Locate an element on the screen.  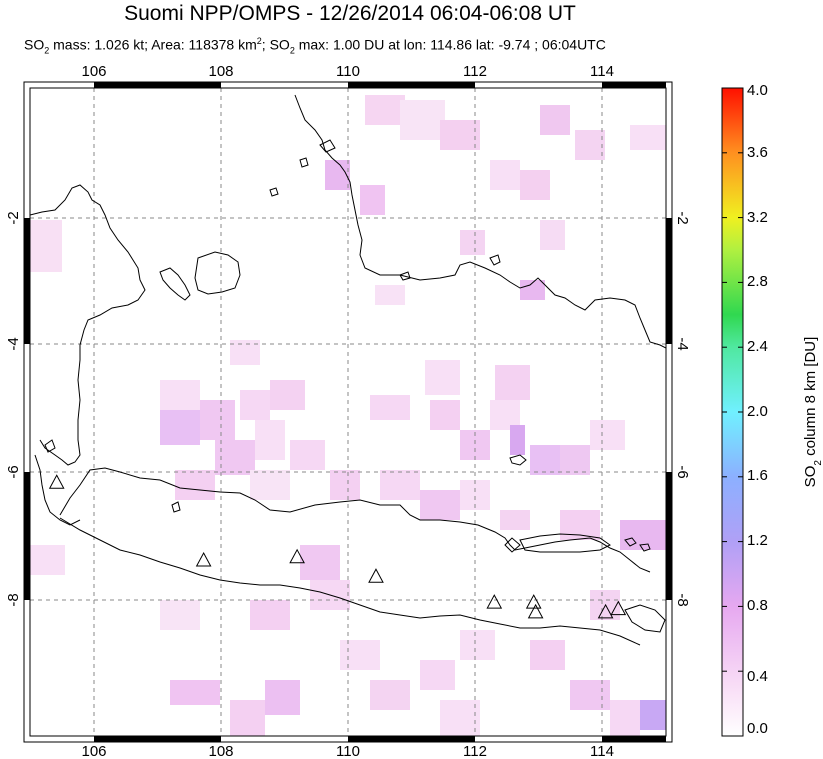
colorbar-title: SO2 column 8 km [DU] is located at coordinates (812, 412).